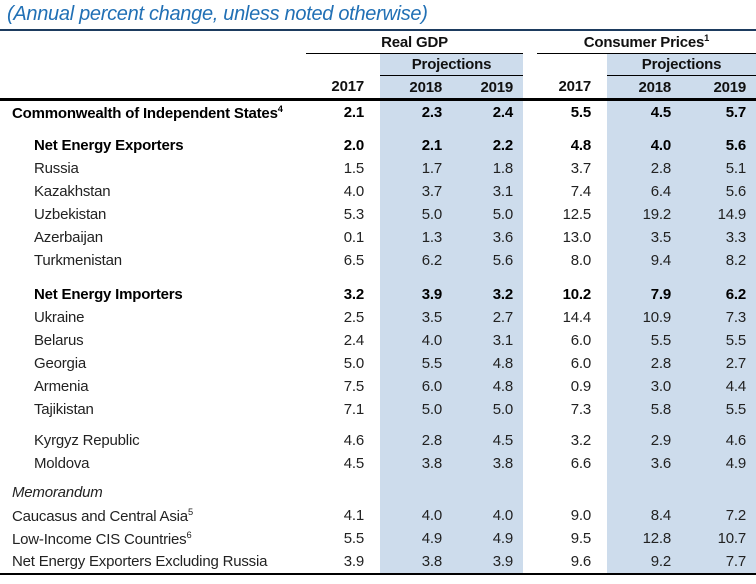 The image size is (756, 584). What do you see at coordinates (57, 492) in the screenshot?
I see `row-label: Memorandum` at bounding box center [57, 492].